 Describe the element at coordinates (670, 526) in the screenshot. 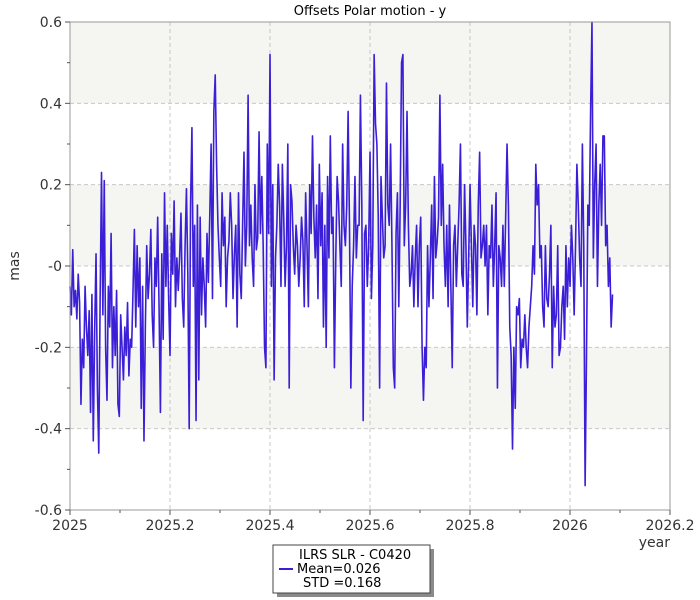

I see `x-tick-label: 2026.2` at that location.